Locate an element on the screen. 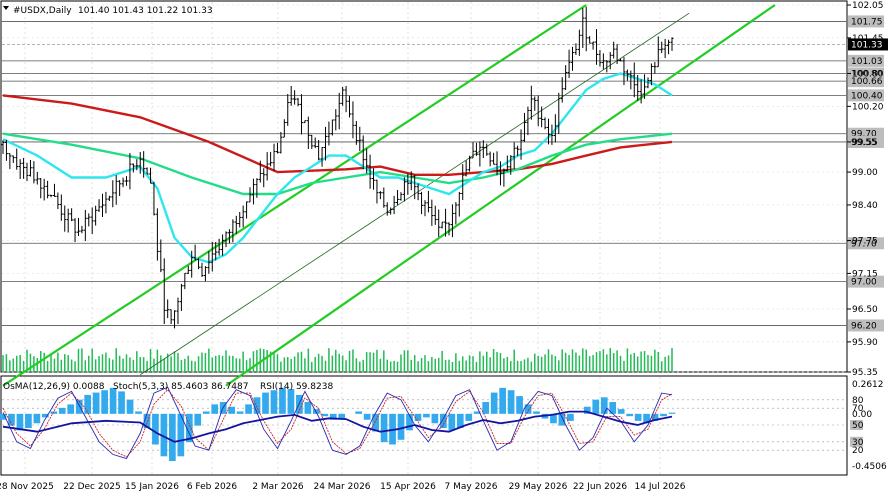  dropdown-triangle-icon is located at coordinates (6, 8).